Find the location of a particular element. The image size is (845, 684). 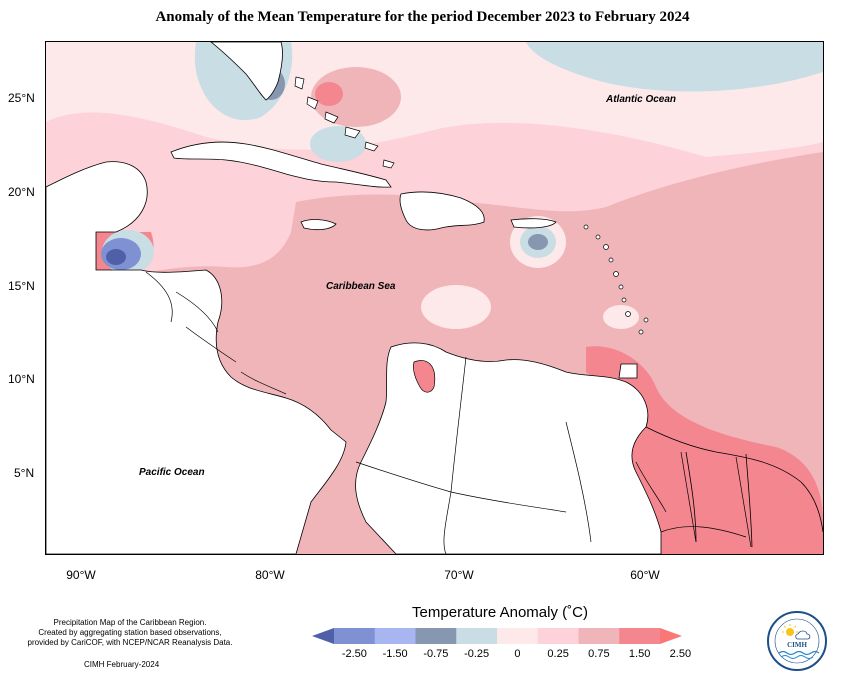

lat-label: 25°N is located at coordinates (21, 98).